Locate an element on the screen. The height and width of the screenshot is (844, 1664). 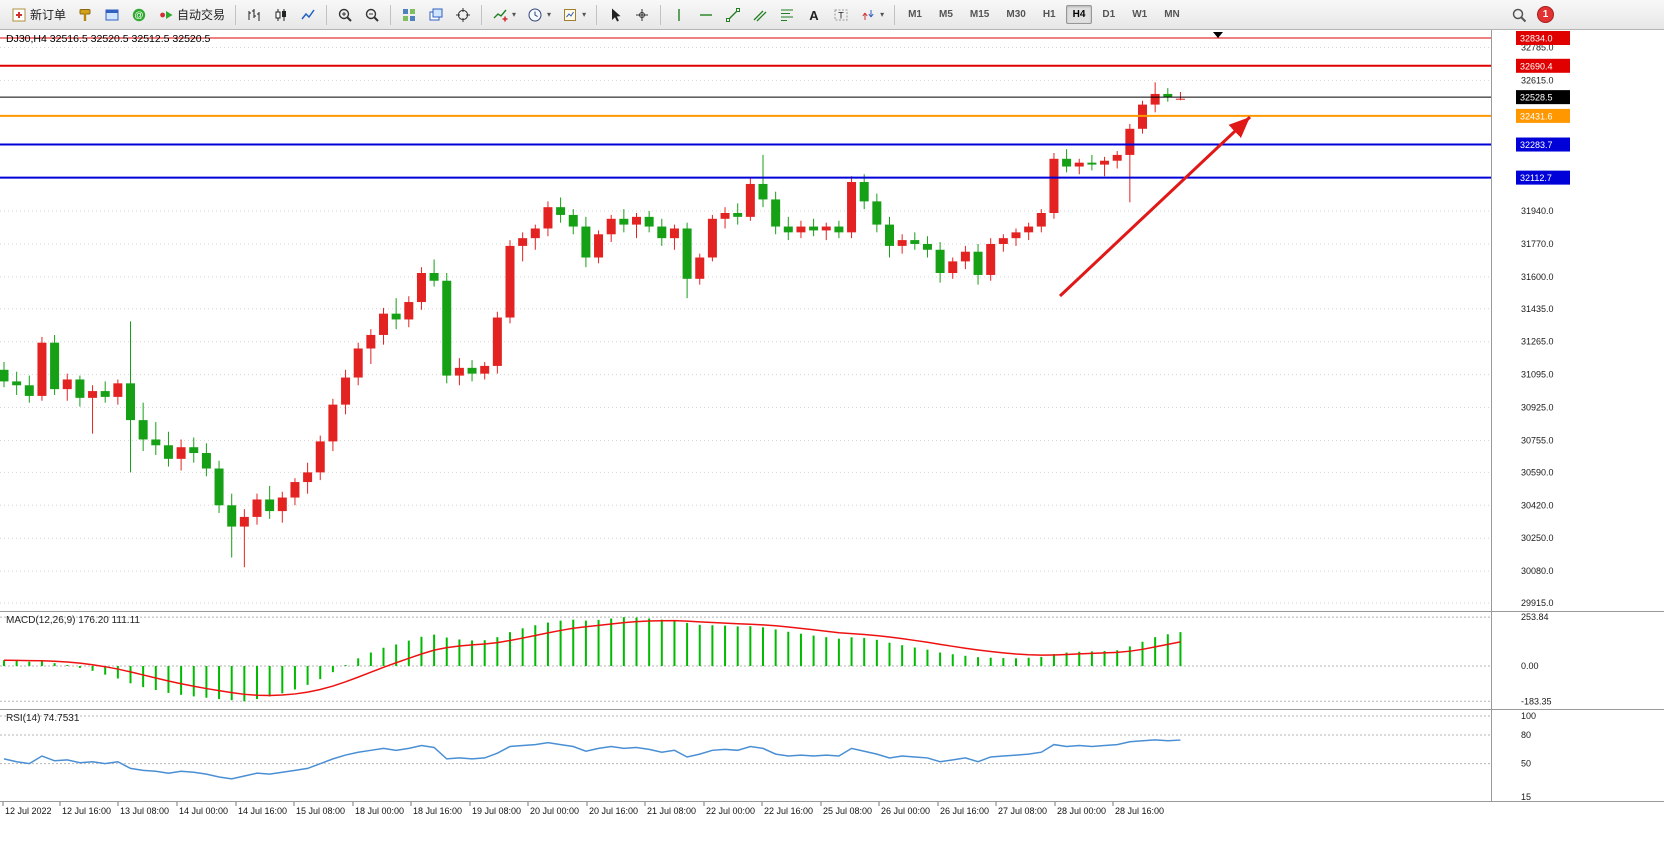
arrows-button: ▾ is located at coordinates (872, 15).